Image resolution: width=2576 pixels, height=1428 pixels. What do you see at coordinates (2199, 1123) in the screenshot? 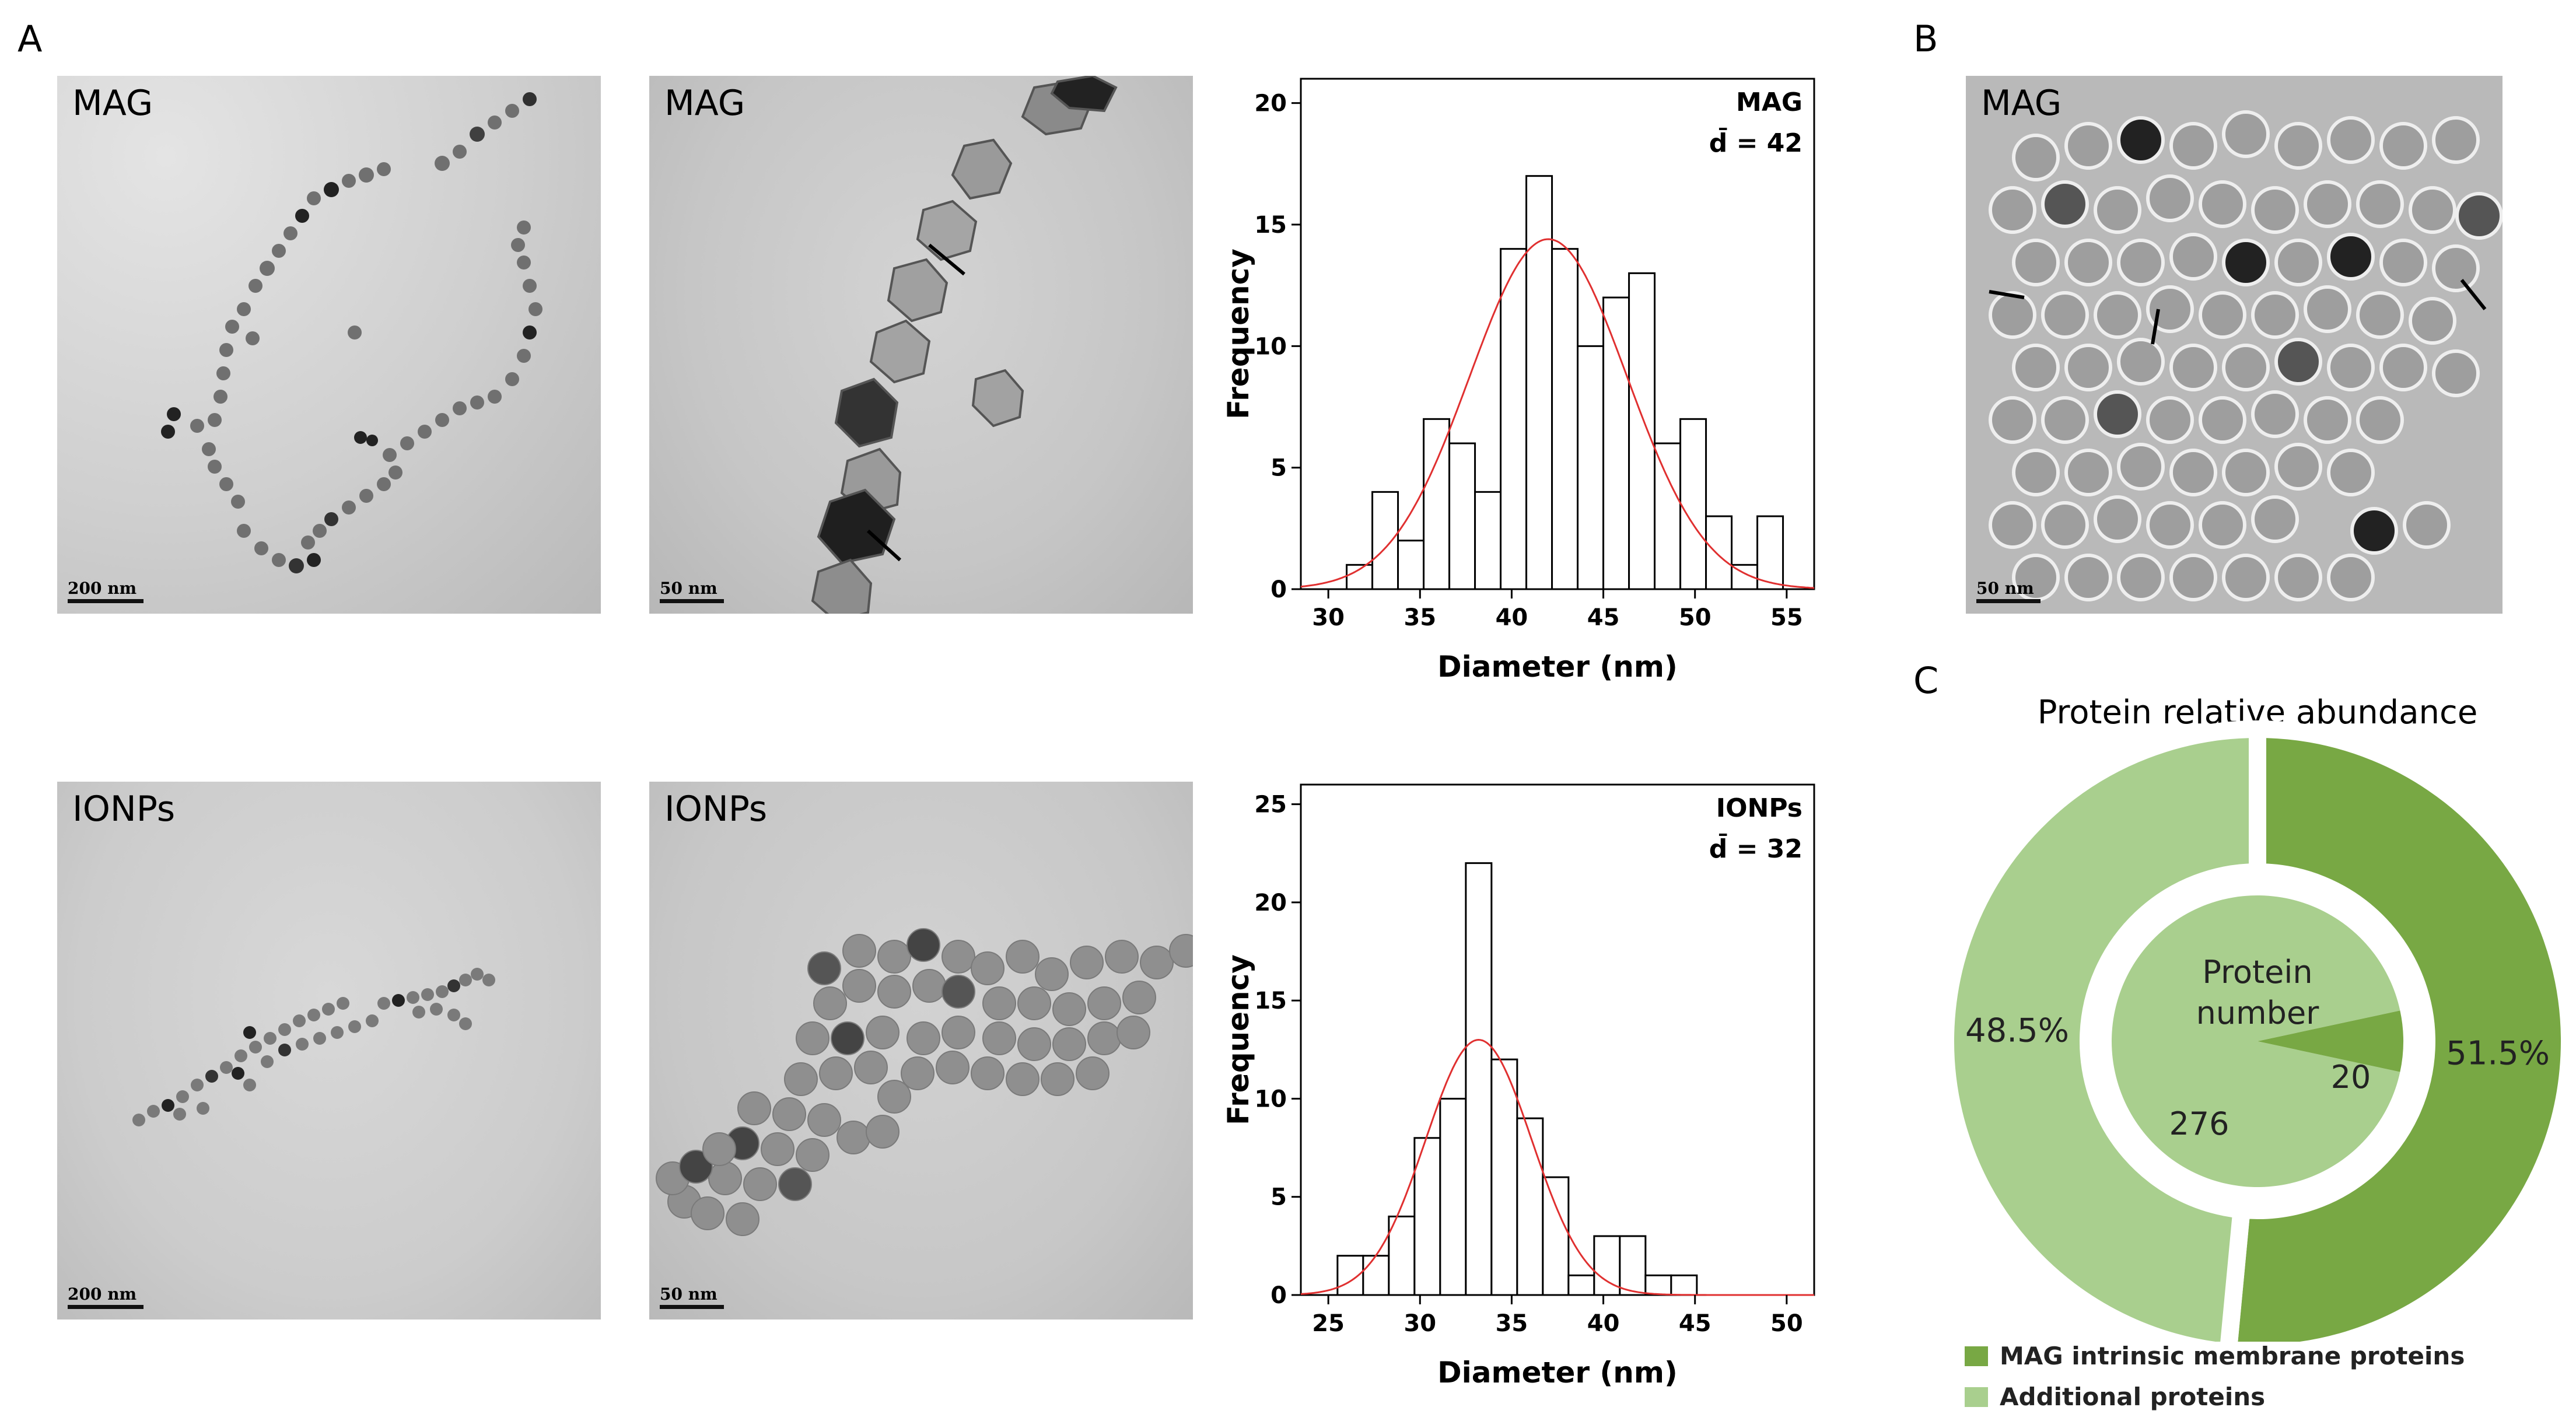
I see `pie-slice-label: 276` at bounding box center [2199, 1123].